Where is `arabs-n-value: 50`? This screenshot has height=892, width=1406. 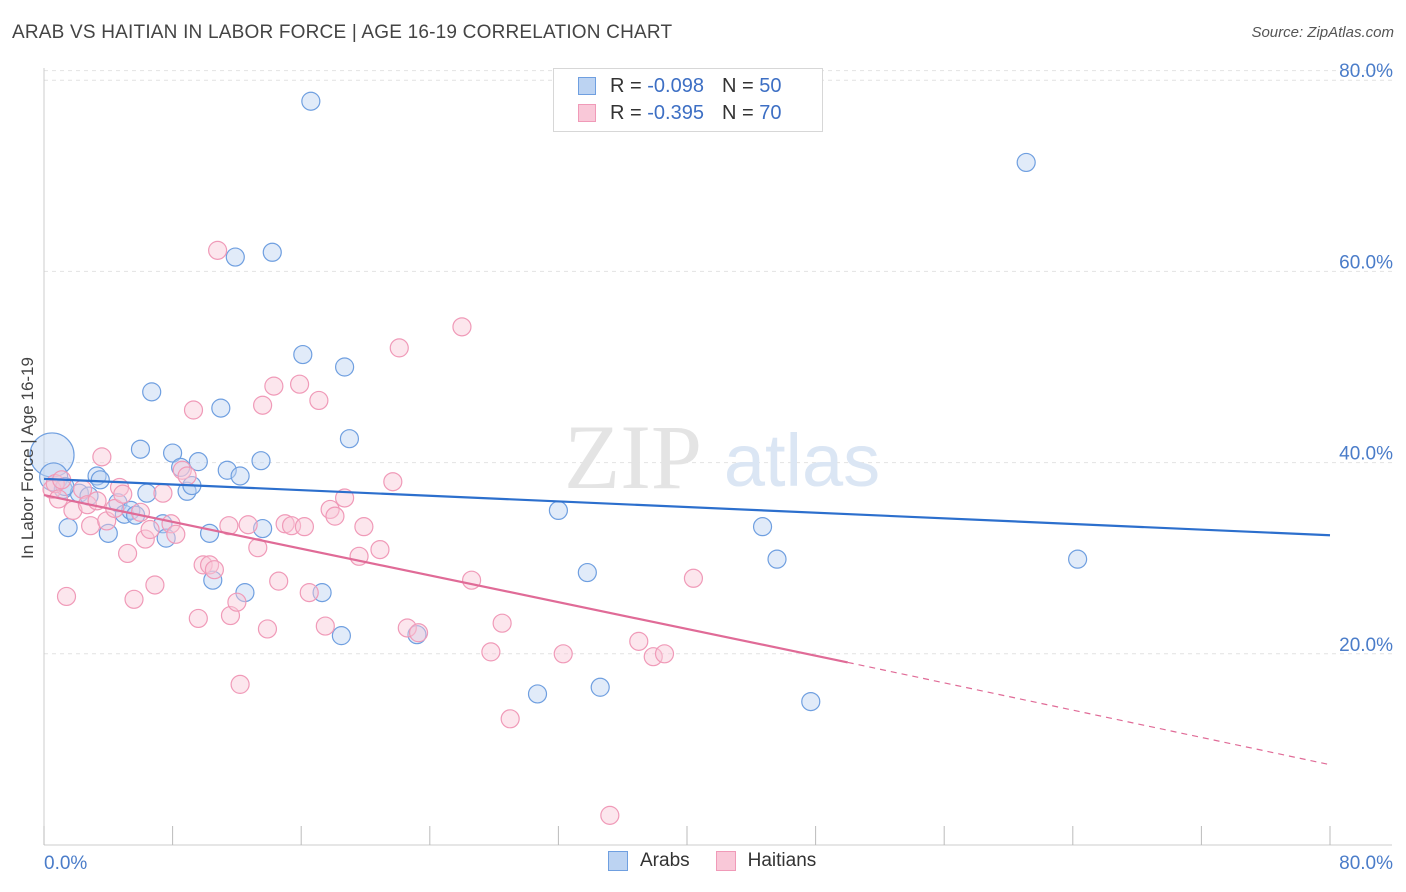 arabs-n-value: 50 is located at coordinates (770, 85).